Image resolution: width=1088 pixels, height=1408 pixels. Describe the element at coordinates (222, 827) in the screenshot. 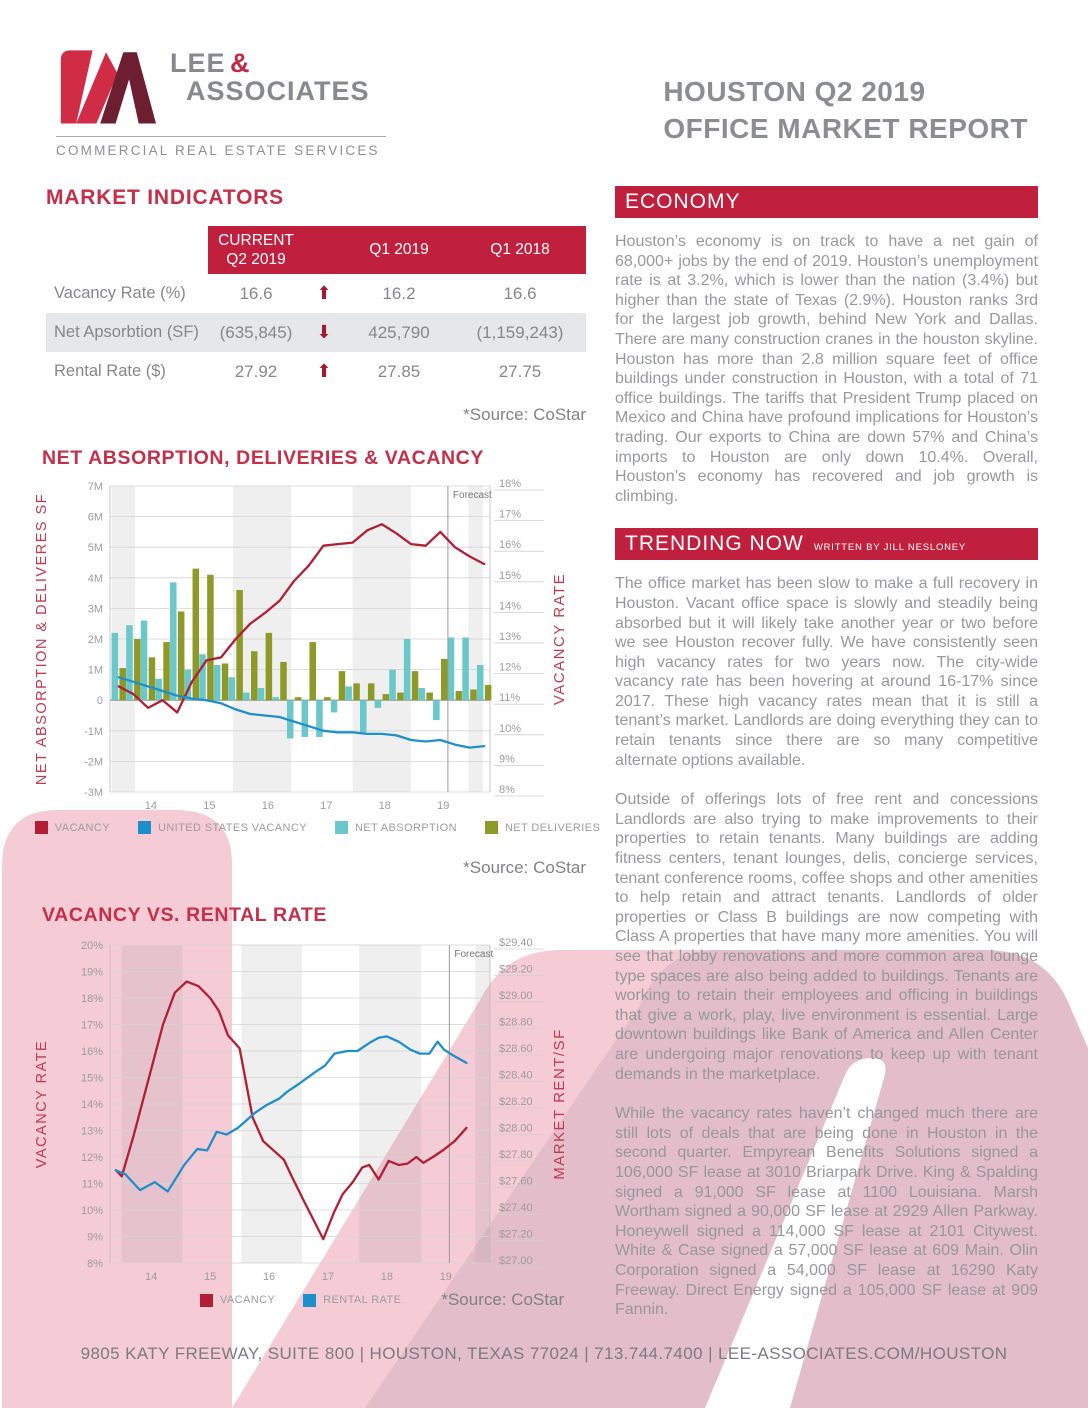

I see `legend-item: UNITED STATES VACANCY` at that location.